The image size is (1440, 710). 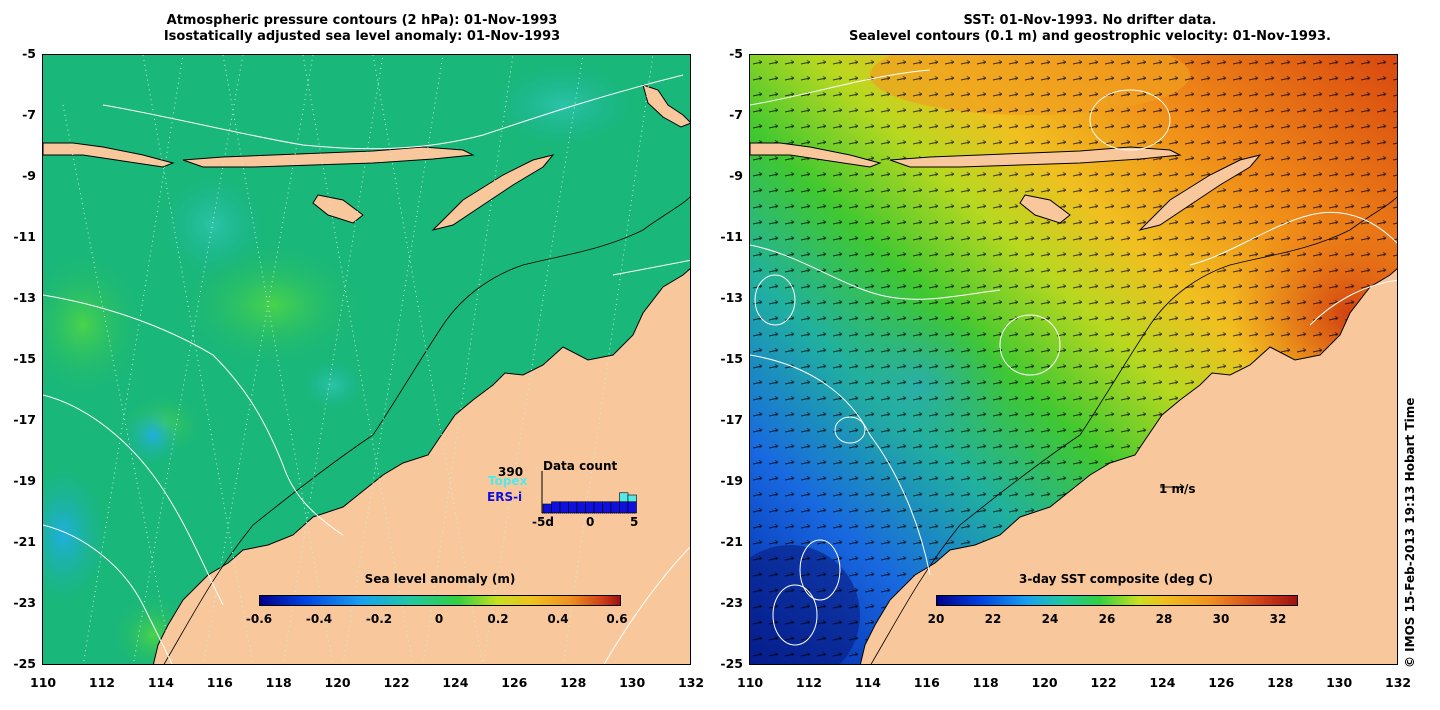 What do you see at coordinates (617, 619) in the screenshot?
I see `left-cbar-tick-6: 0.6` at bounding box center [617, 619].